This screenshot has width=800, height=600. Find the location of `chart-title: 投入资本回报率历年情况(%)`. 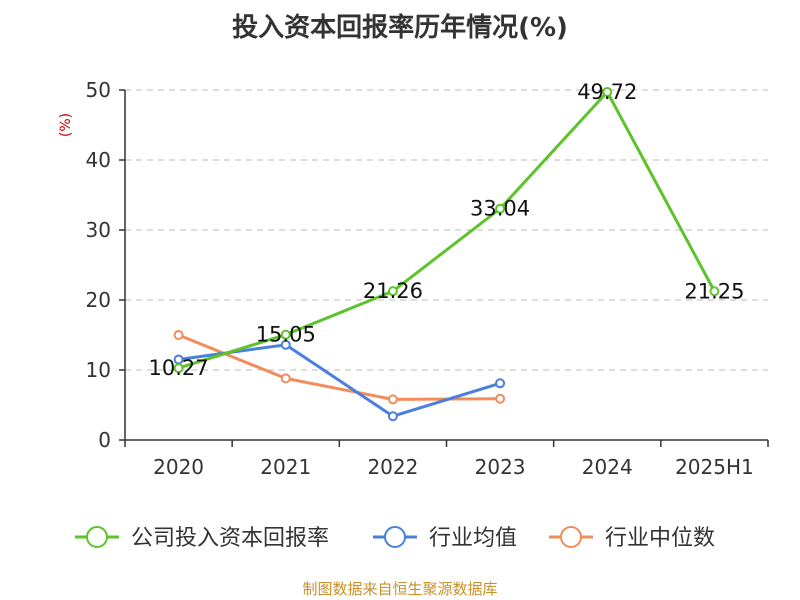

chart-title: 投入资本回报率历年情况(%) is located at coordinates (400, 27).